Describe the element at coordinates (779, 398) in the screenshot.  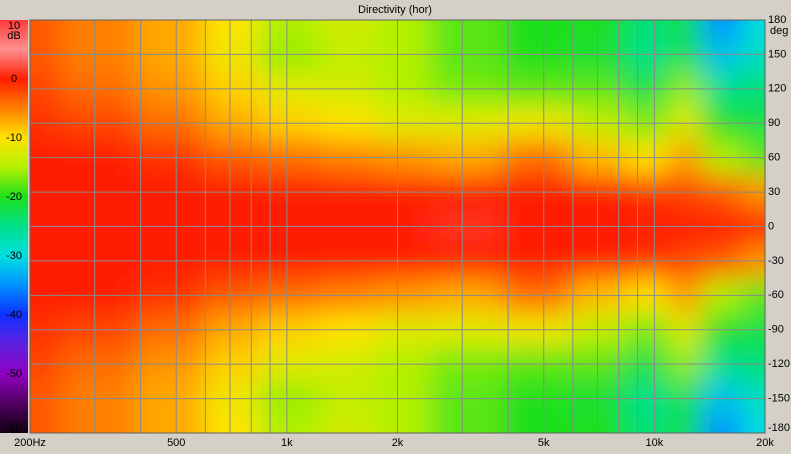
I see `y-tick-label: -150` at that location.